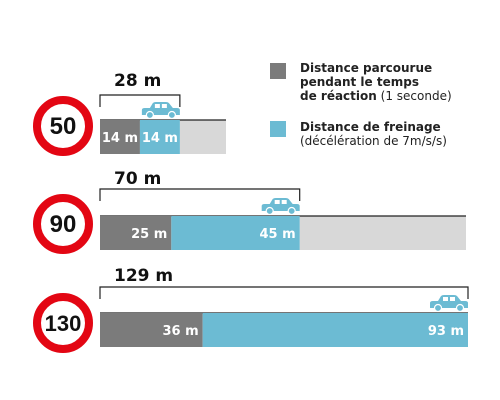 Image resolution: width=500 pixels, height=400 pixels. Describe the element at coordinates (359, 82) in the screenshot. I see `legend-title-reaction-line2: pendant le temps` at that location.